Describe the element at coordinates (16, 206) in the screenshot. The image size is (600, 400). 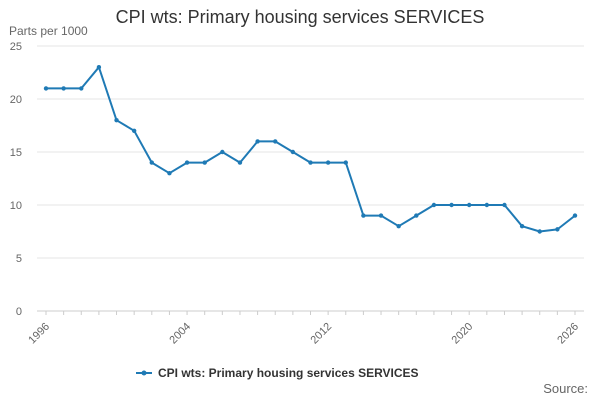
I see `y-tick-label: 10` at that location.